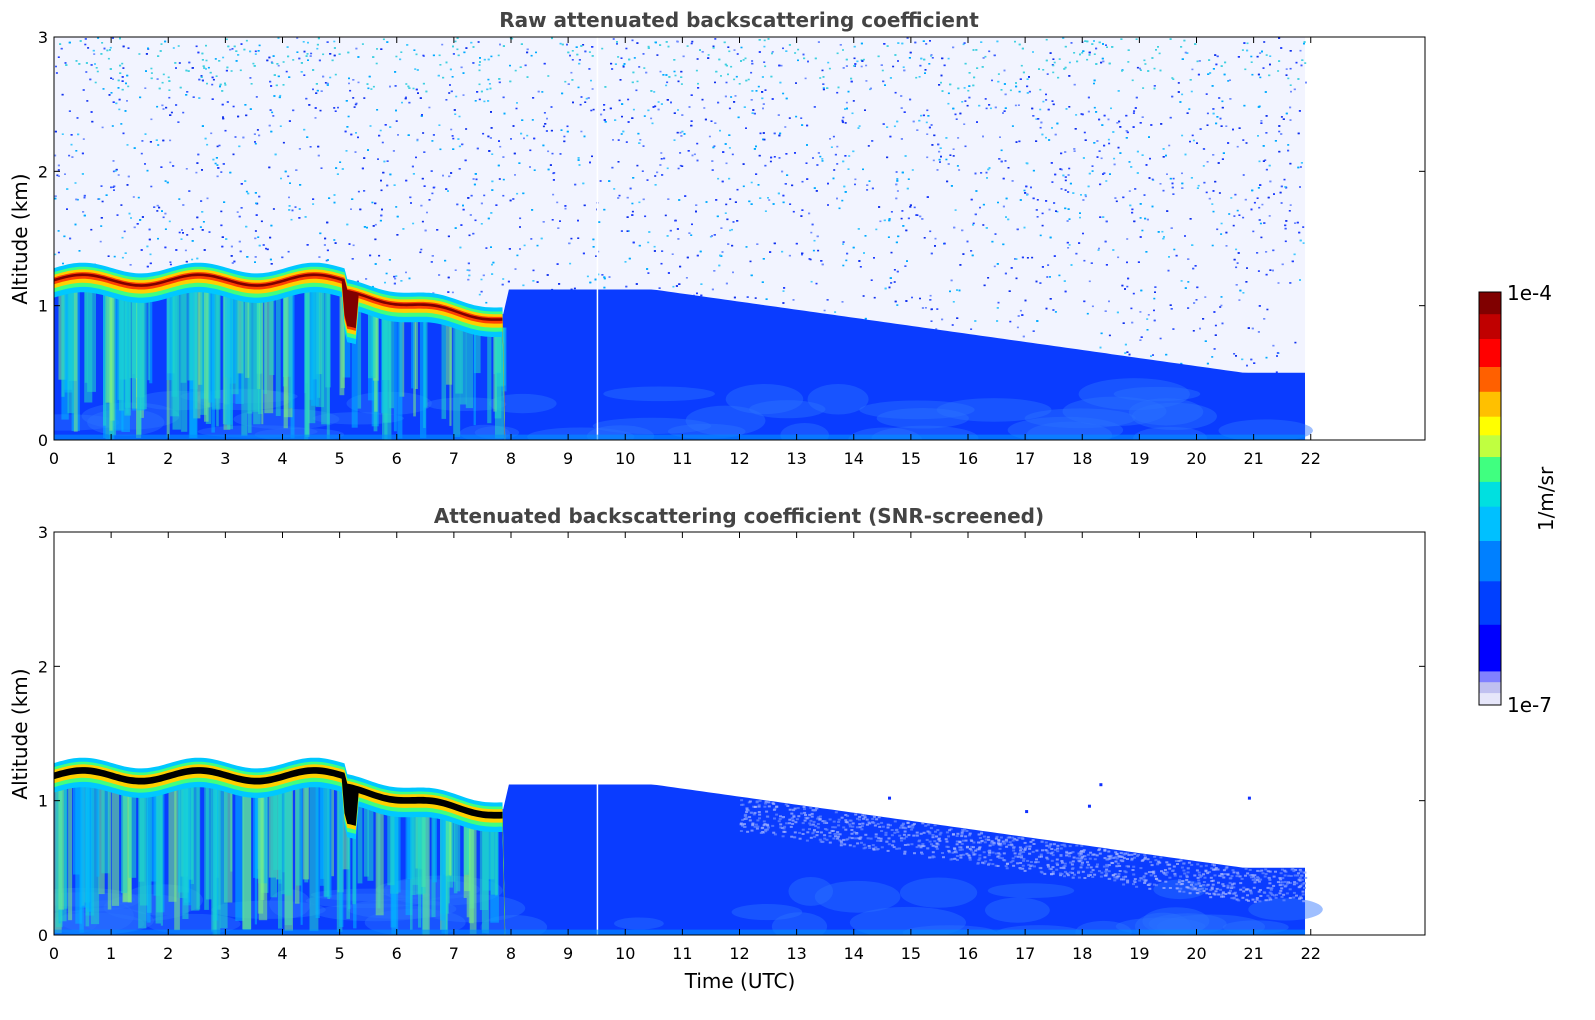 This screenshot has width=1595, height=1020. I want to click on colorbar-outline, so click(1490, 498).